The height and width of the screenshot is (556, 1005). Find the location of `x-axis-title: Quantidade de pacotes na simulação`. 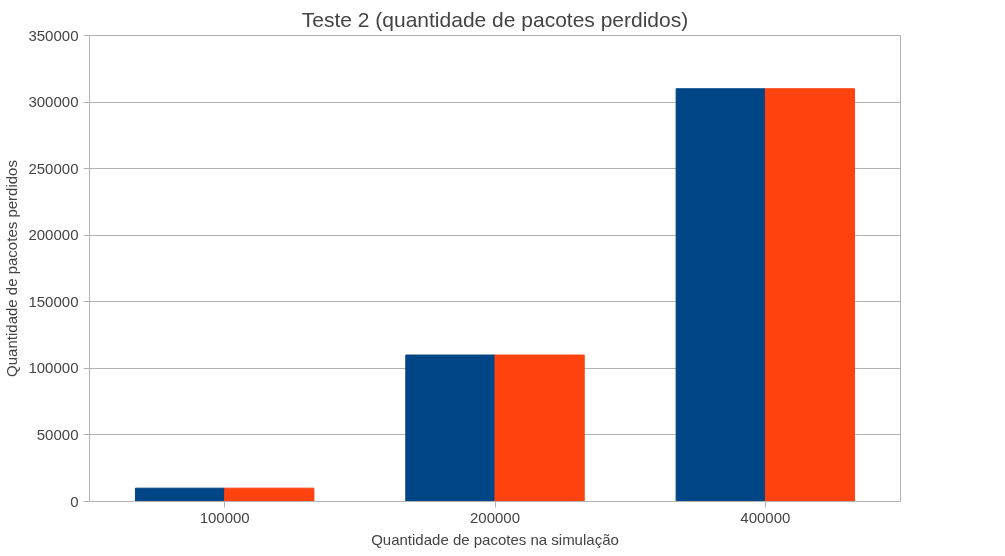

x-axis-title: Quantidade de pacotes na simulação is located at coordinates (495, 539).